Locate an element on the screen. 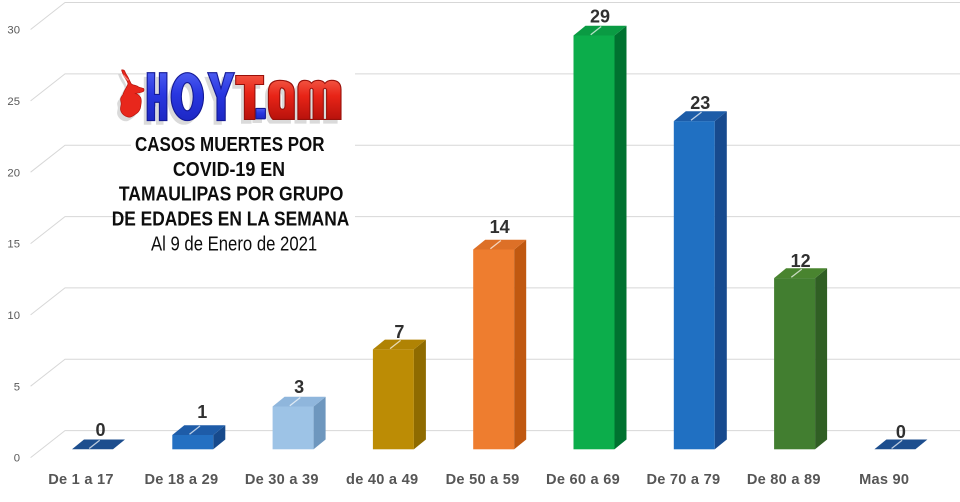  svg-text: 23 is located at coordinates (700, 103).